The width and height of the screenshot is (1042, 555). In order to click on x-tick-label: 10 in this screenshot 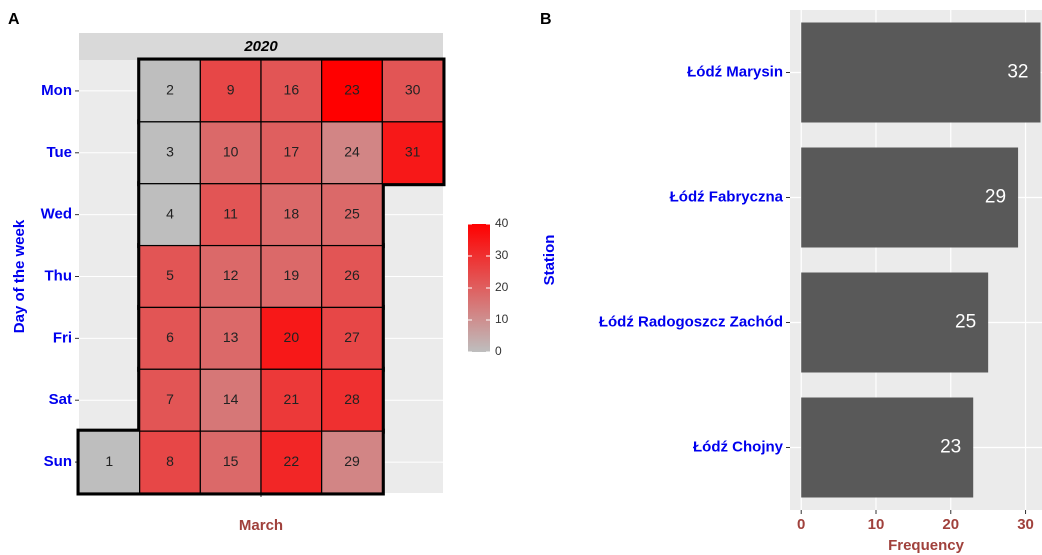, I will do `click(876, 524)`.